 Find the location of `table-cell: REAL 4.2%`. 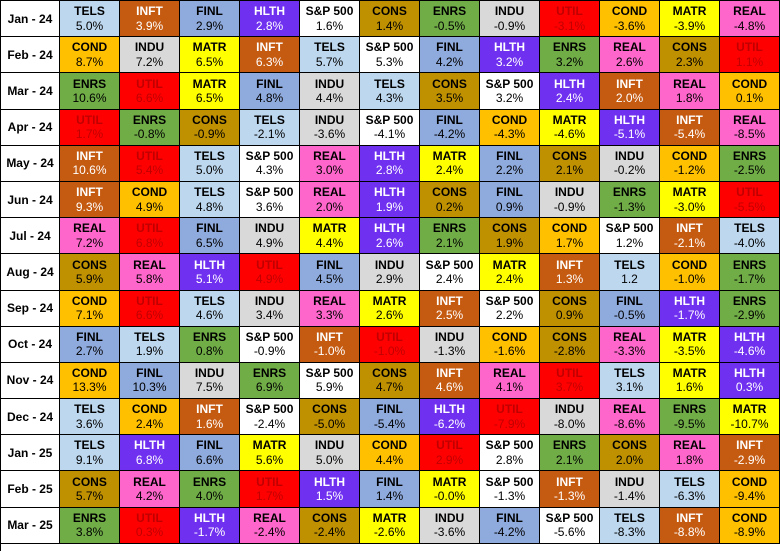

table-cell: REAL 4.2% is located at coordinates (150, 489).